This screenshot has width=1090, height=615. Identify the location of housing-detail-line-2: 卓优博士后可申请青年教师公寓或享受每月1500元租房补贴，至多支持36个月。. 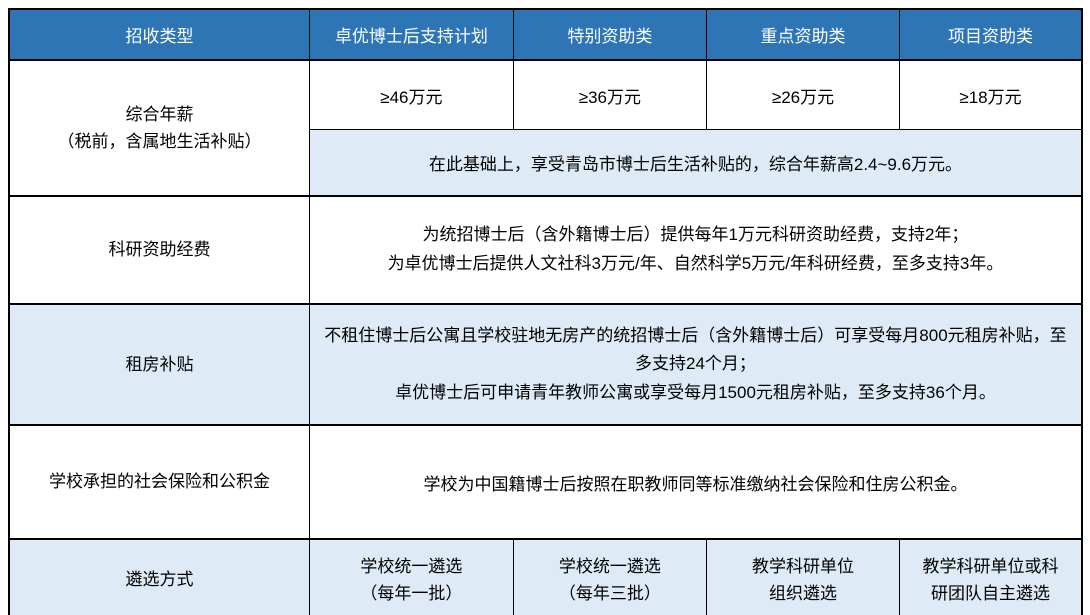
(695, 392).